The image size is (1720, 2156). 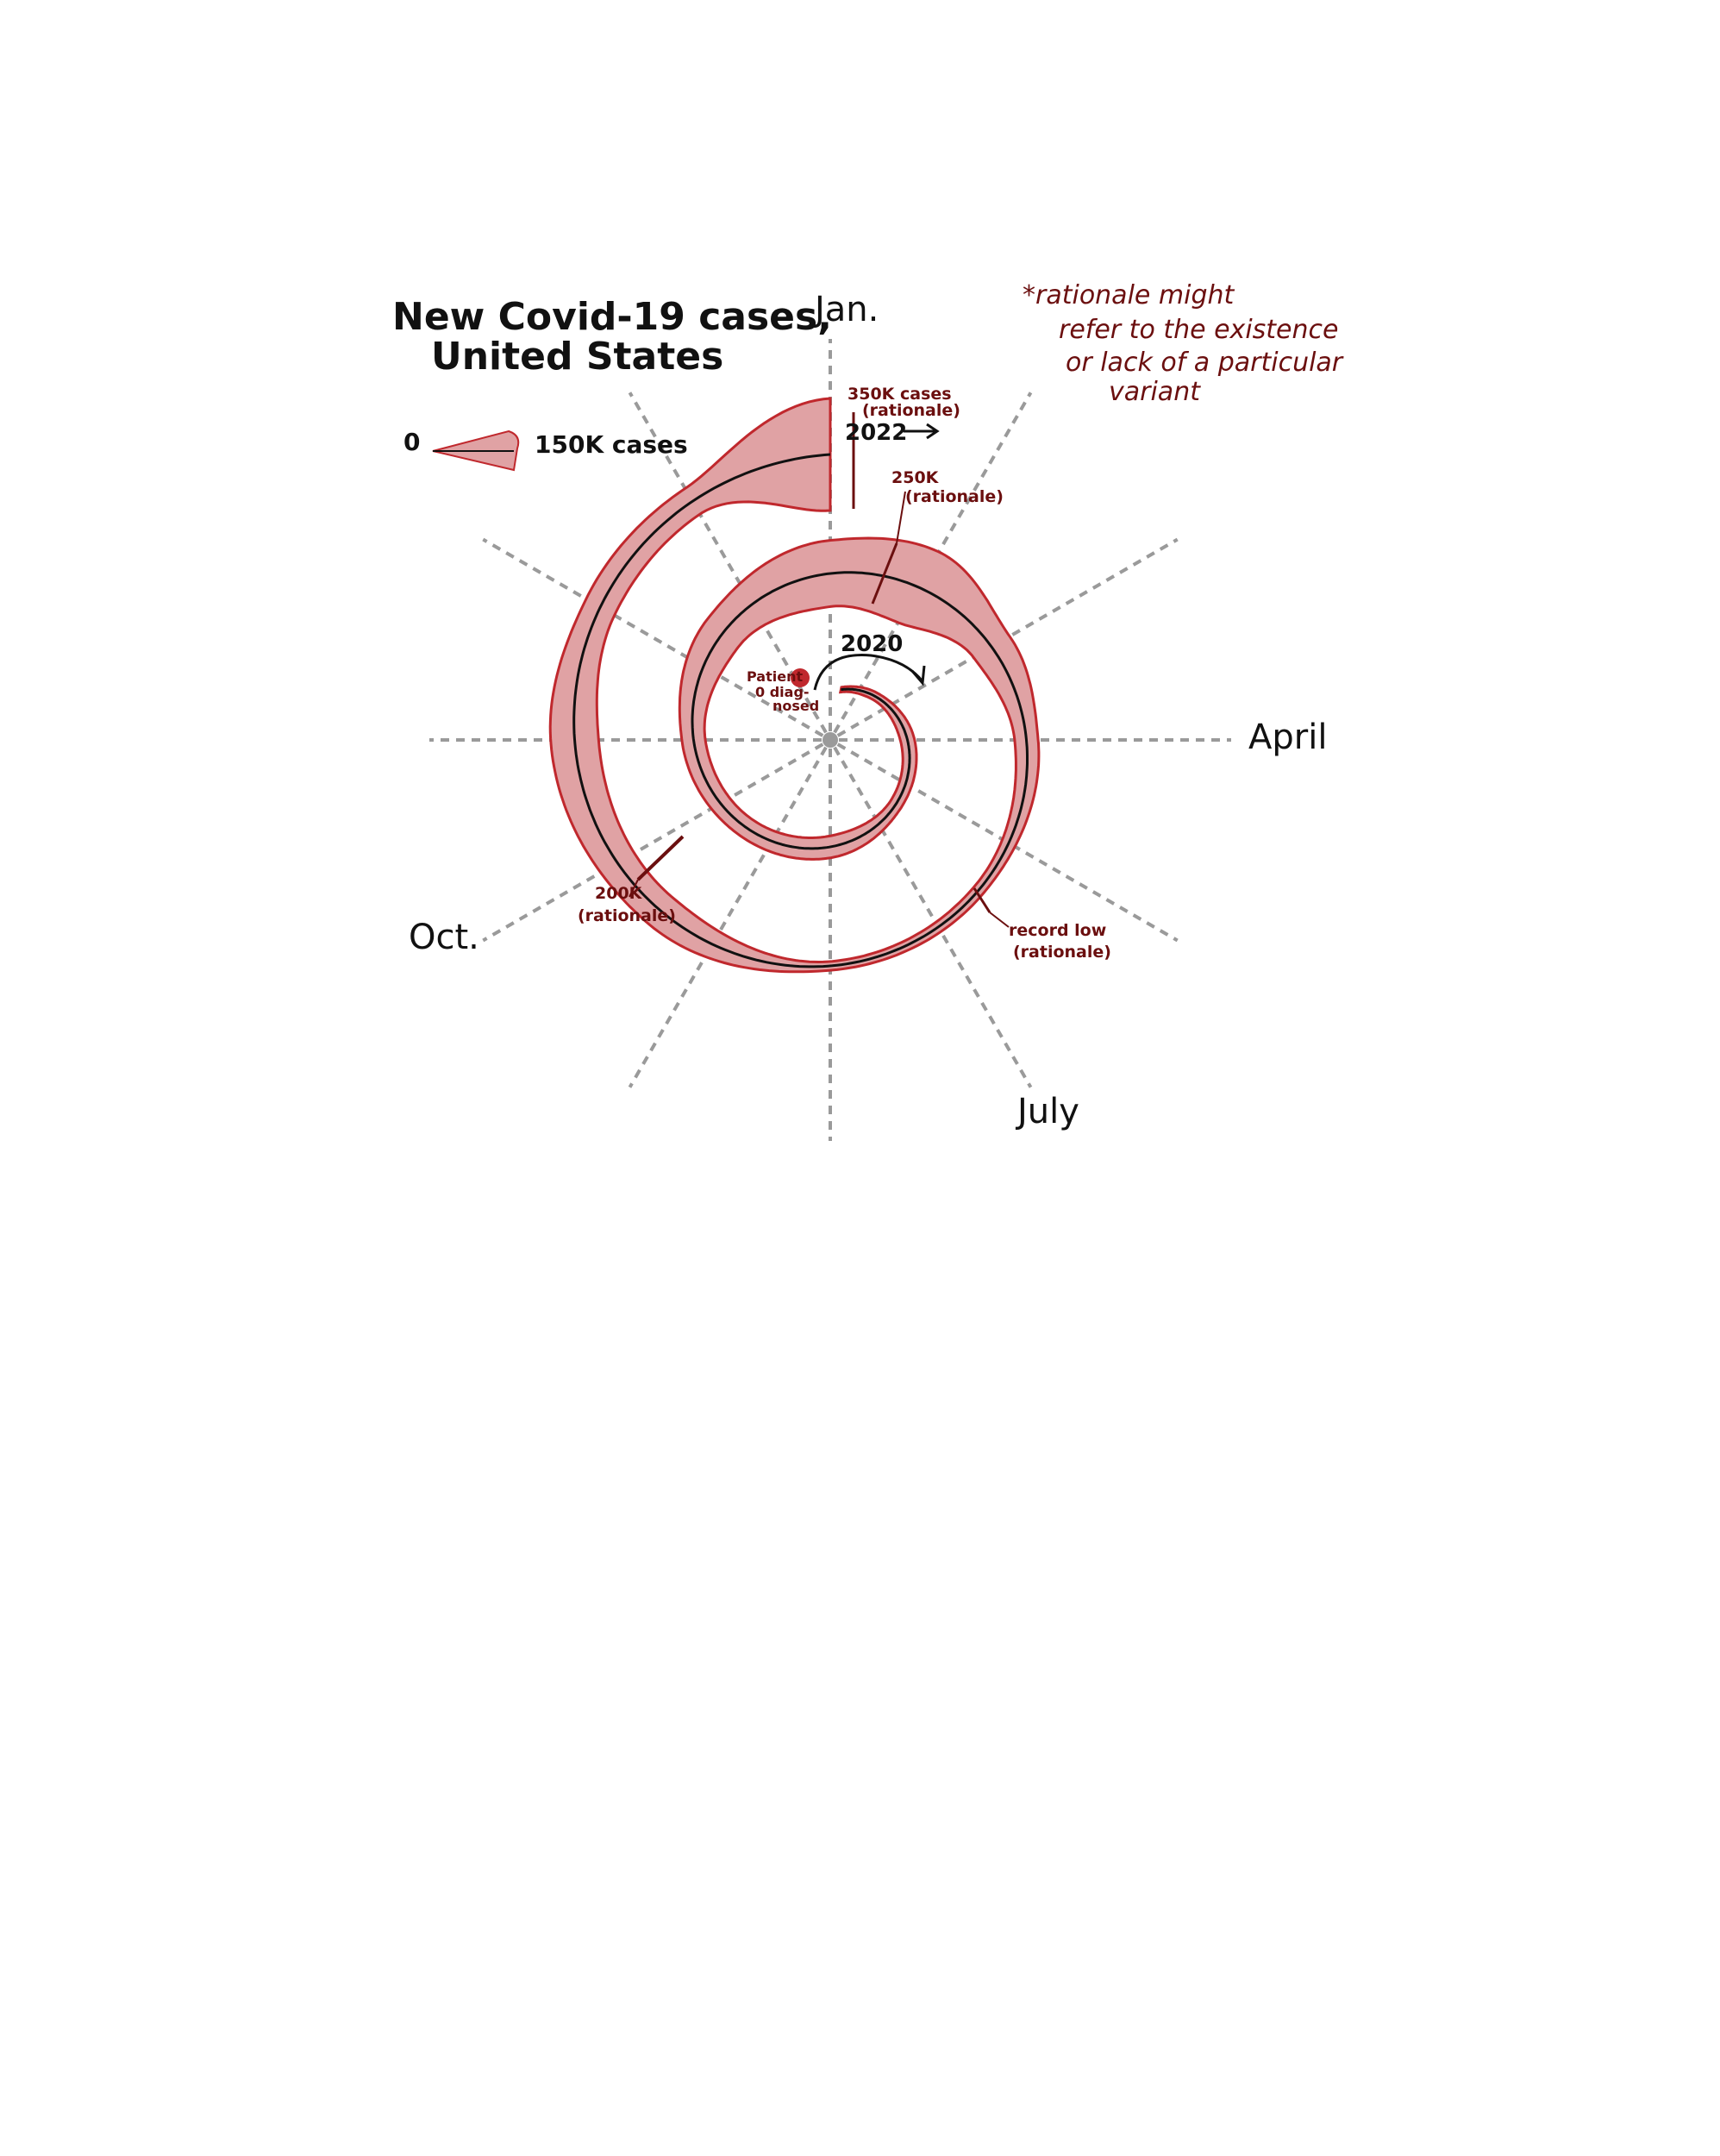 I want to click on legend: 0 150K cases, so click(x=545, y=450).